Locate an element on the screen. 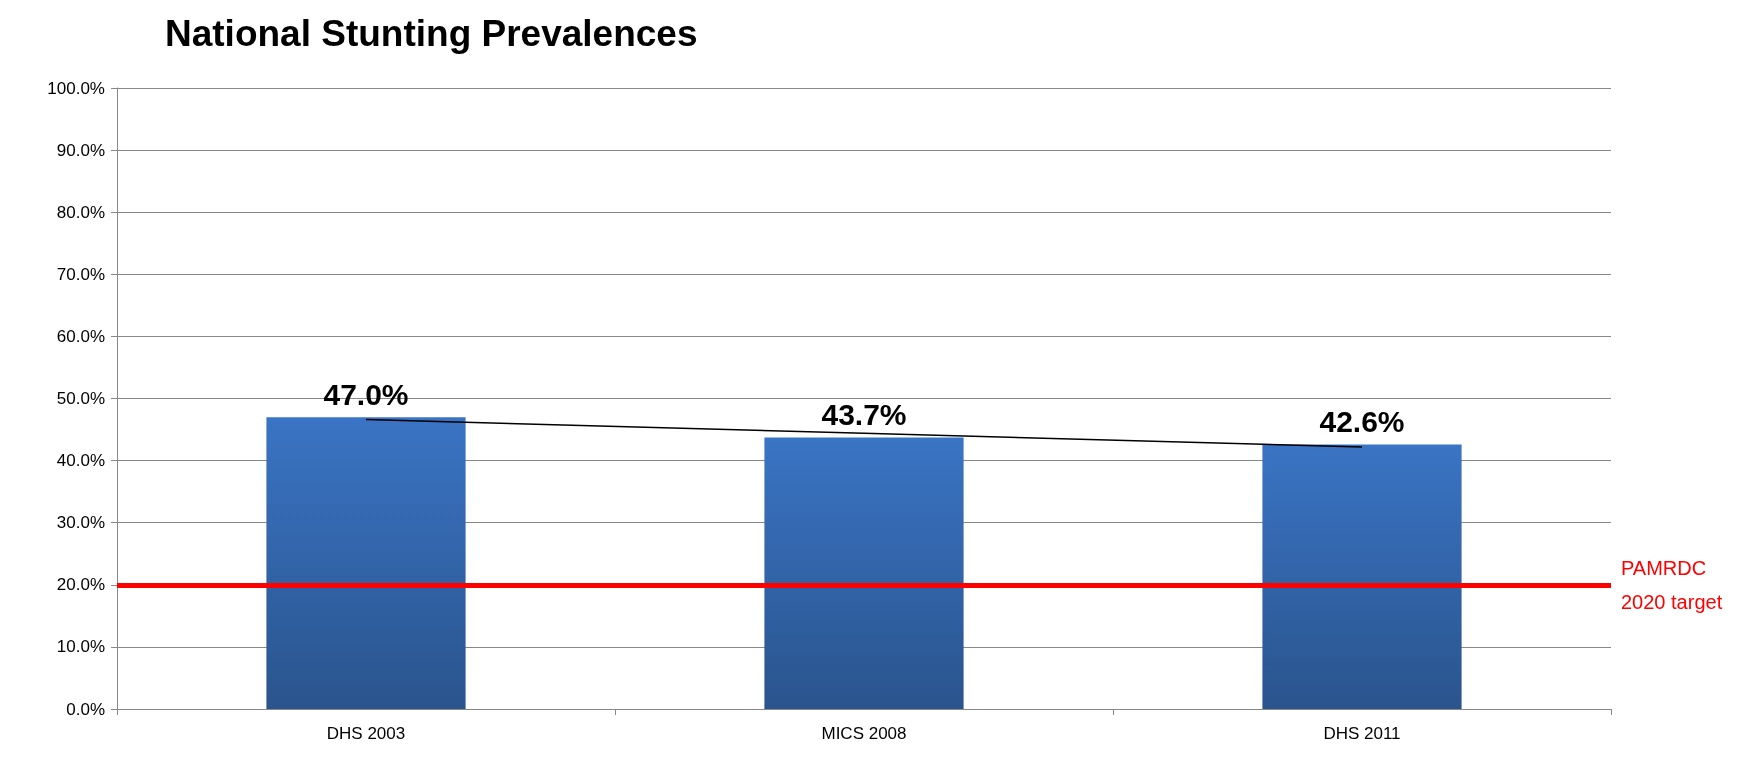 The image size is (1751, 757). y-tick-label: 90.0% is located at coordinates (80, 150).